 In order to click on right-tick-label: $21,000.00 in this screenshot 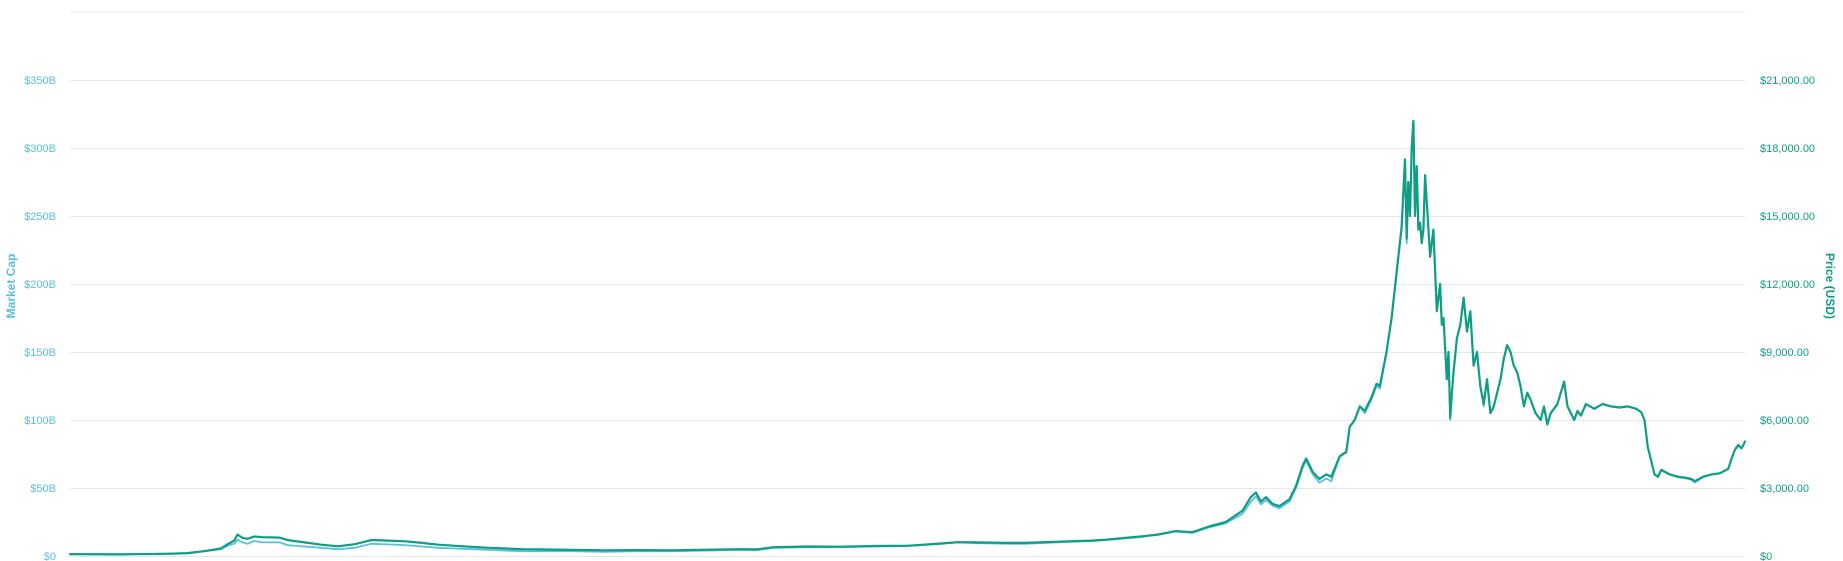, I will do `click(1787, 81)`.